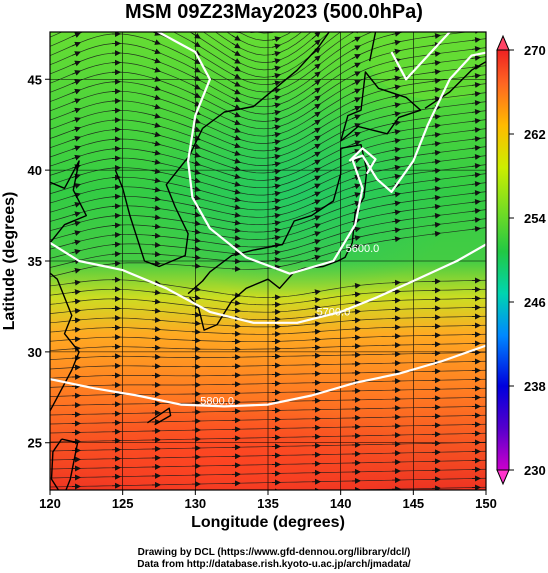 The height and width of the screenshot is (573, 548). Describe the element at coordinates (373, 47) in the screenshot. I see `coastline` at that location.